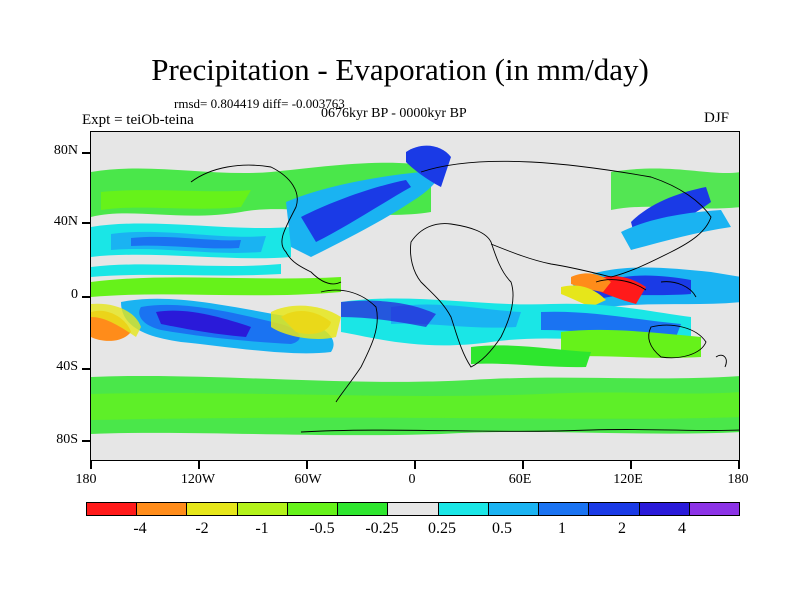 This screenshot has height=600, width=800. What do you see at coordinates (65, 221) in the screenshot?
I see `y-tick-label: 40N` at bounding box center [65, 221].